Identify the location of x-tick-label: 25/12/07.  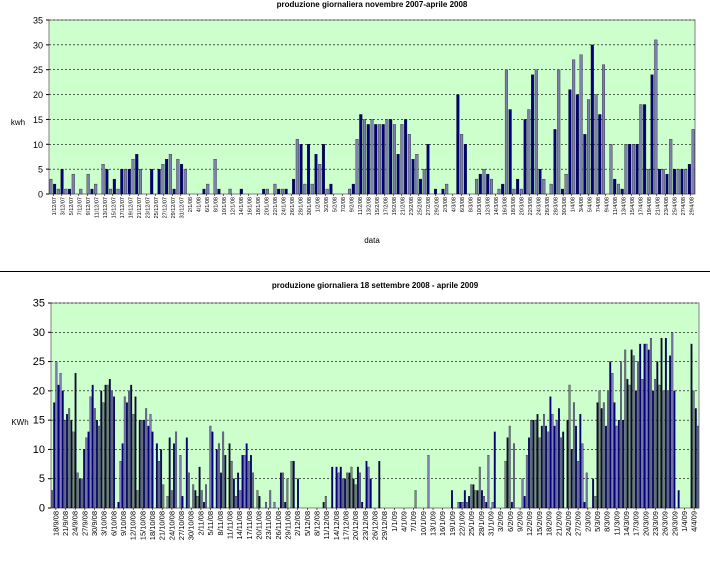
(157, 207).